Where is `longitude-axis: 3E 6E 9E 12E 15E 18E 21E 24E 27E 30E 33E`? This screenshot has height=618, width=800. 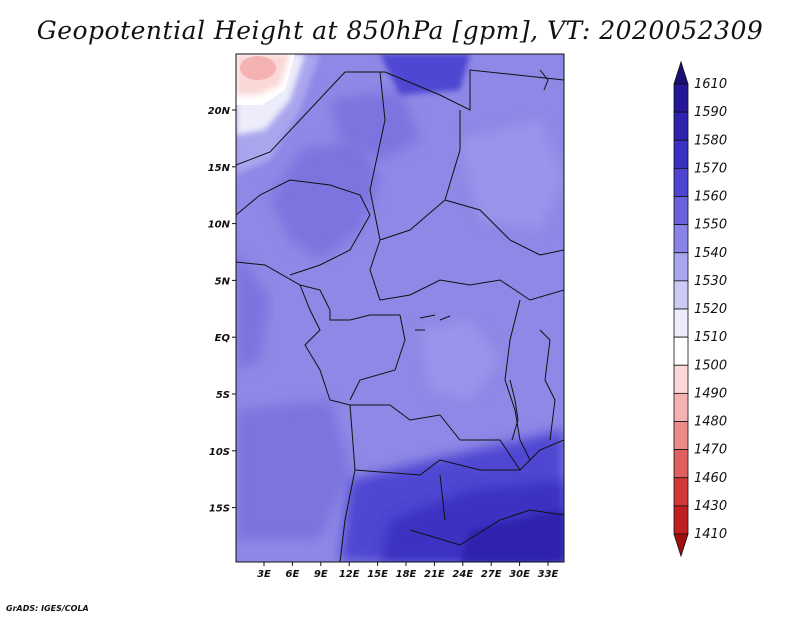 longitude-axis: 3E 6E 9E 12E 15E 18E 21E 24E 27E 30E 33E is located at coordinates (408, 571).